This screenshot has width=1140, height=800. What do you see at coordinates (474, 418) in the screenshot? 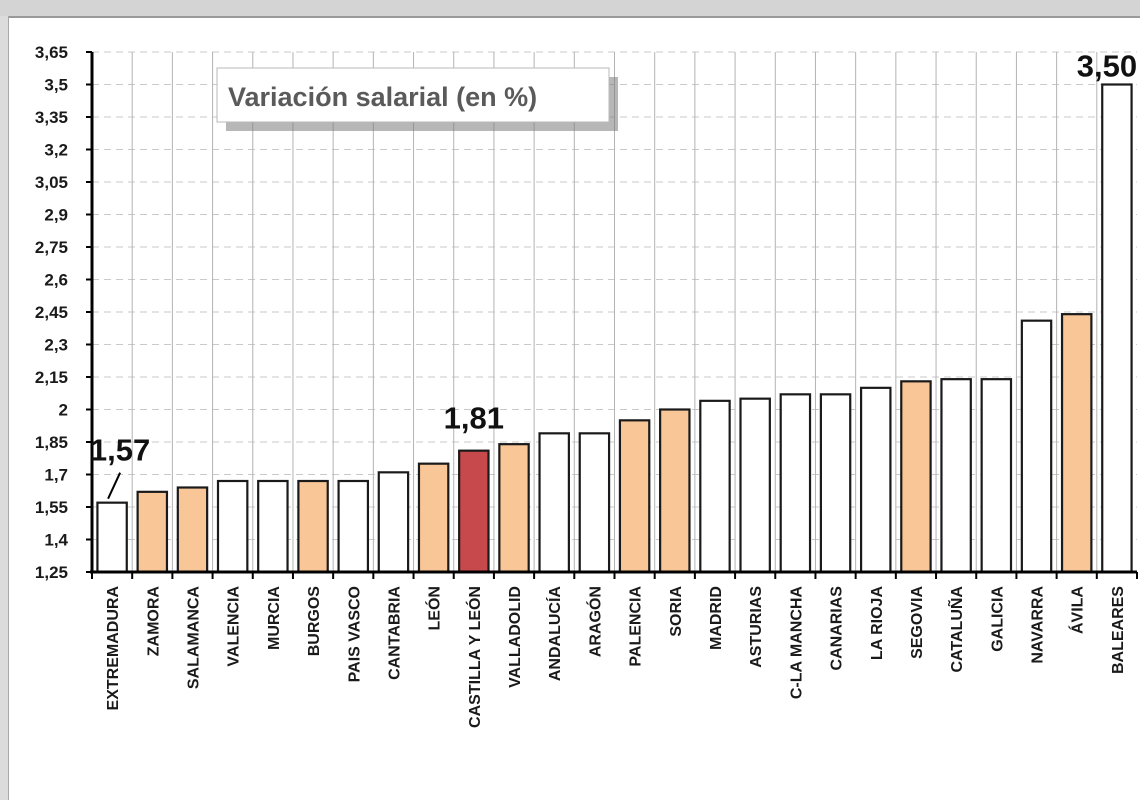
I see `data-label: 1,81` at bounding box center [474, 418].